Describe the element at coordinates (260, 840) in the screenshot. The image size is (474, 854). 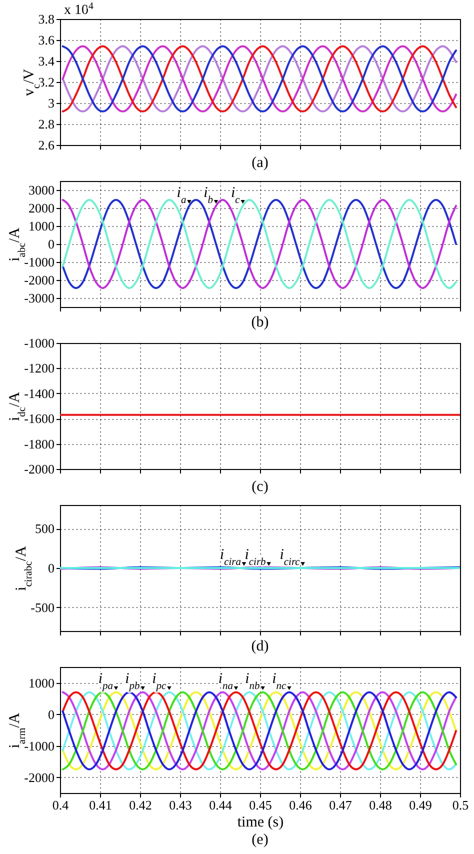
I see `text: (e)` at that location.